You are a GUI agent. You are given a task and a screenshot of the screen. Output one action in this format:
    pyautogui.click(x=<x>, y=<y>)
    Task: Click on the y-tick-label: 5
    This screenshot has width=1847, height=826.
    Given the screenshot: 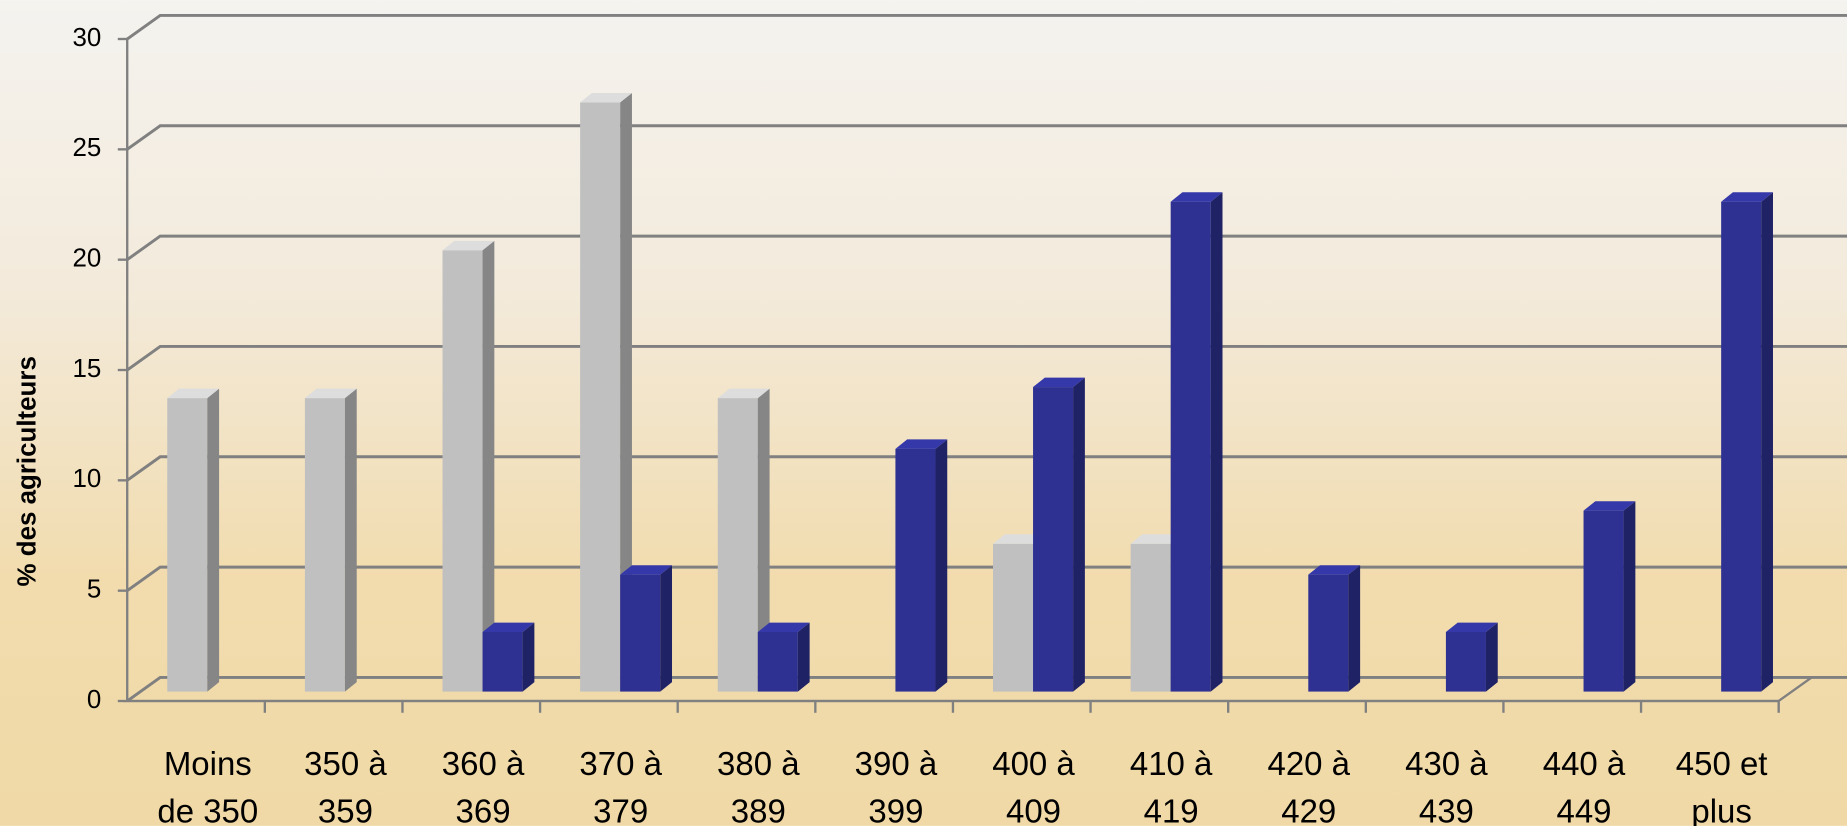 What is the action you would take?
    pyautogui.click(x=94, y=590)
    